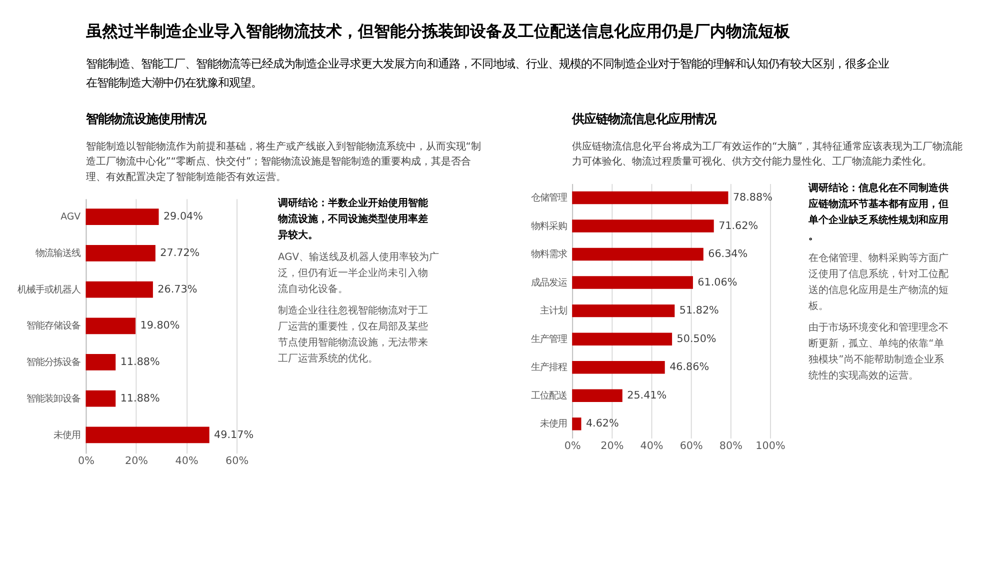 Image resolution: width=1000 pixels, height=563 pixels. What do you see at coordinates (644, 119) in the screenshot?
I see `chart-title: 供应链物流信息化应用情况` at bounding box center [644, 119].